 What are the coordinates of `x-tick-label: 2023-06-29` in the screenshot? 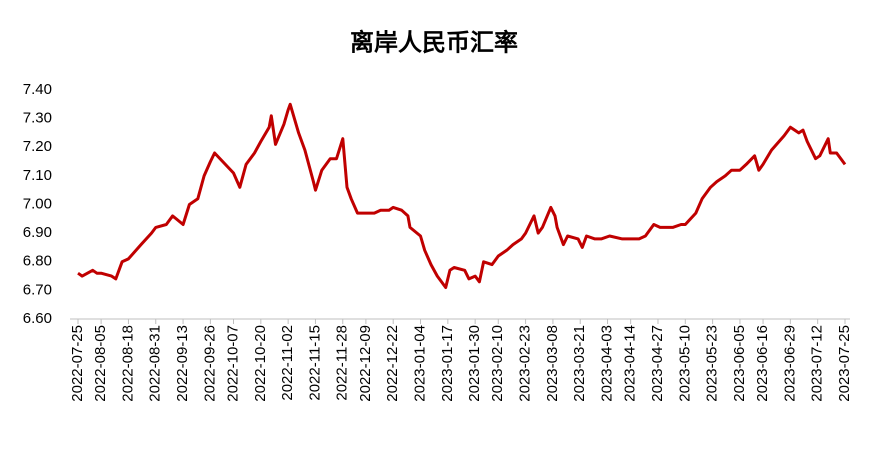 It's located at (789, 363).